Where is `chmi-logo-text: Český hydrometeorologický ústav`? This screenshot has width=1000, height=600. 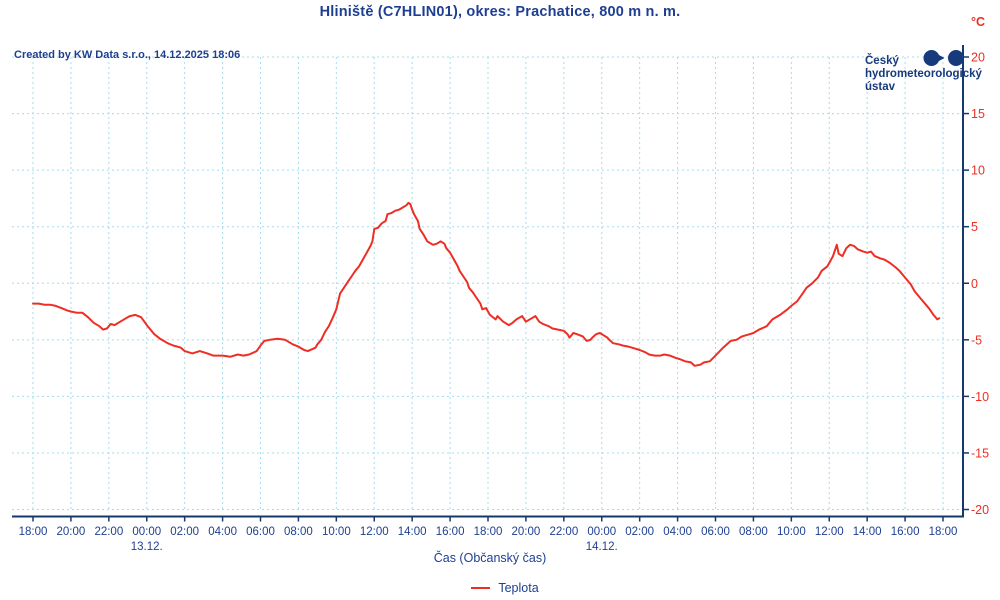
chmi-logo-text: Český hydrometeorologický ústav is located at coordinates (923, 74).